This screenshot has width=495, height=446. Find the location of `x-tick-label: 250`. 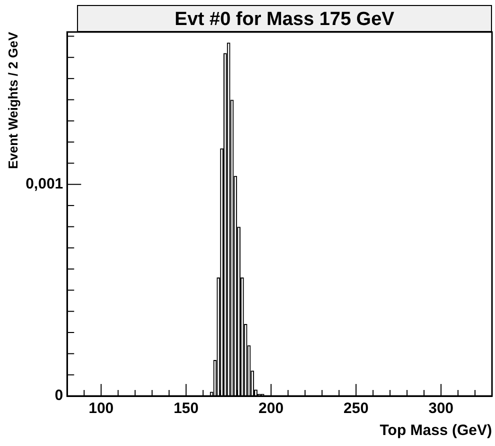

x-tick-label: 250 is located at coordinates (356, 409).